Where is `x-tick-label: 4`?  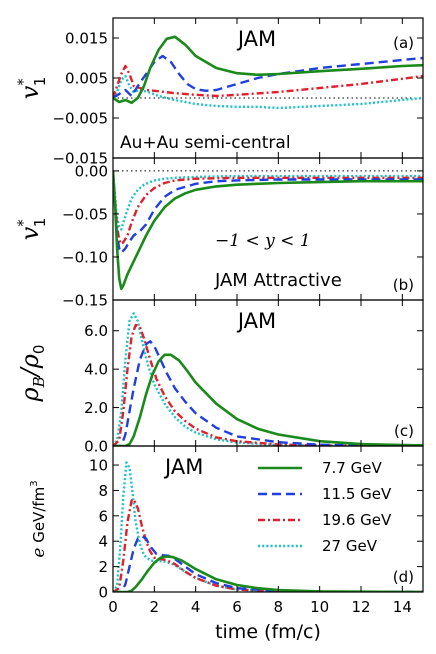 x-tick-label: 4 is located at coordinates (196, 607).